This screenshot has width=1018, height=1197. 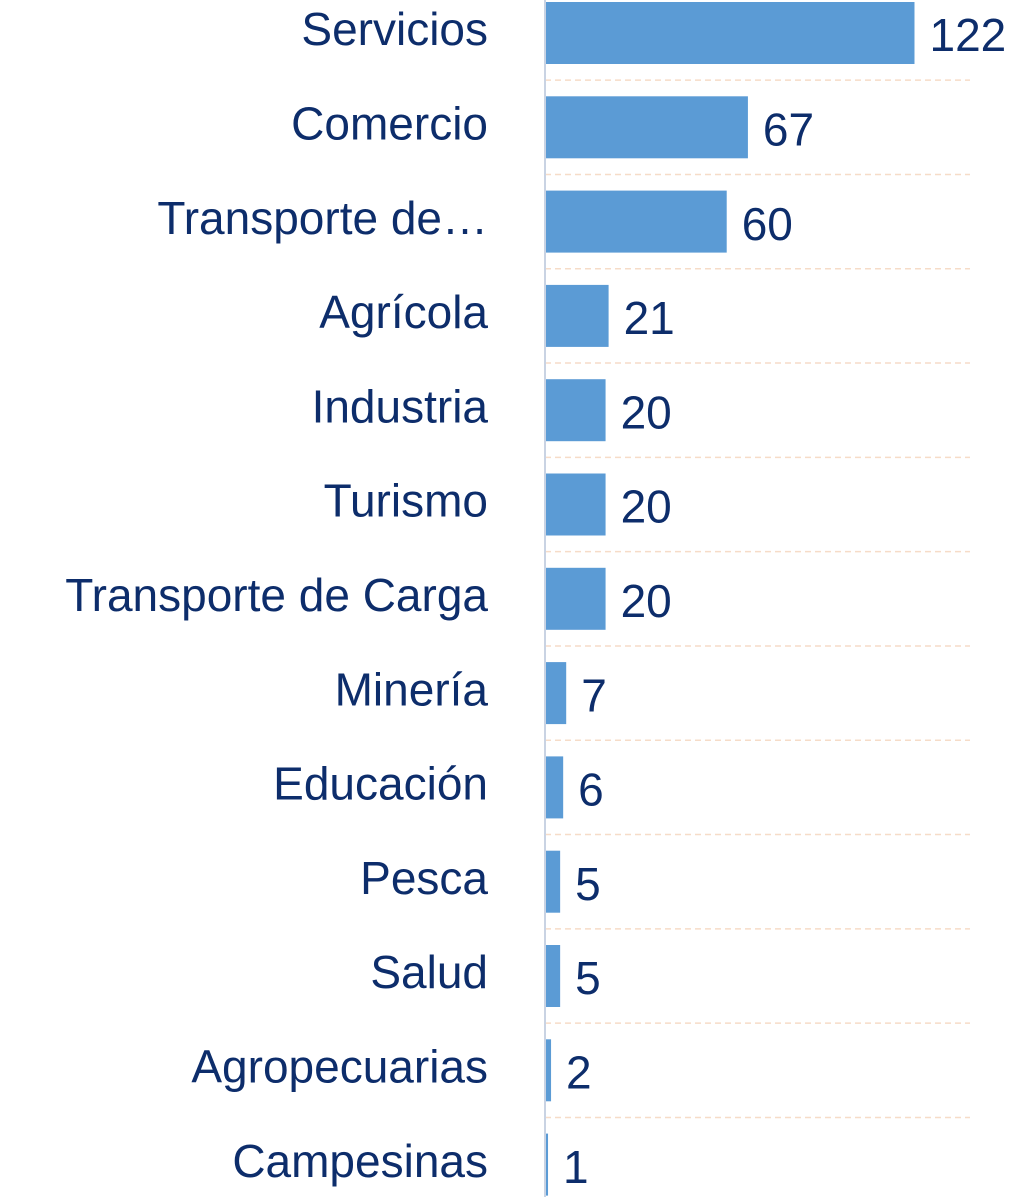 I want to click on category-label: Agrícola, so click(x=403, y=312).